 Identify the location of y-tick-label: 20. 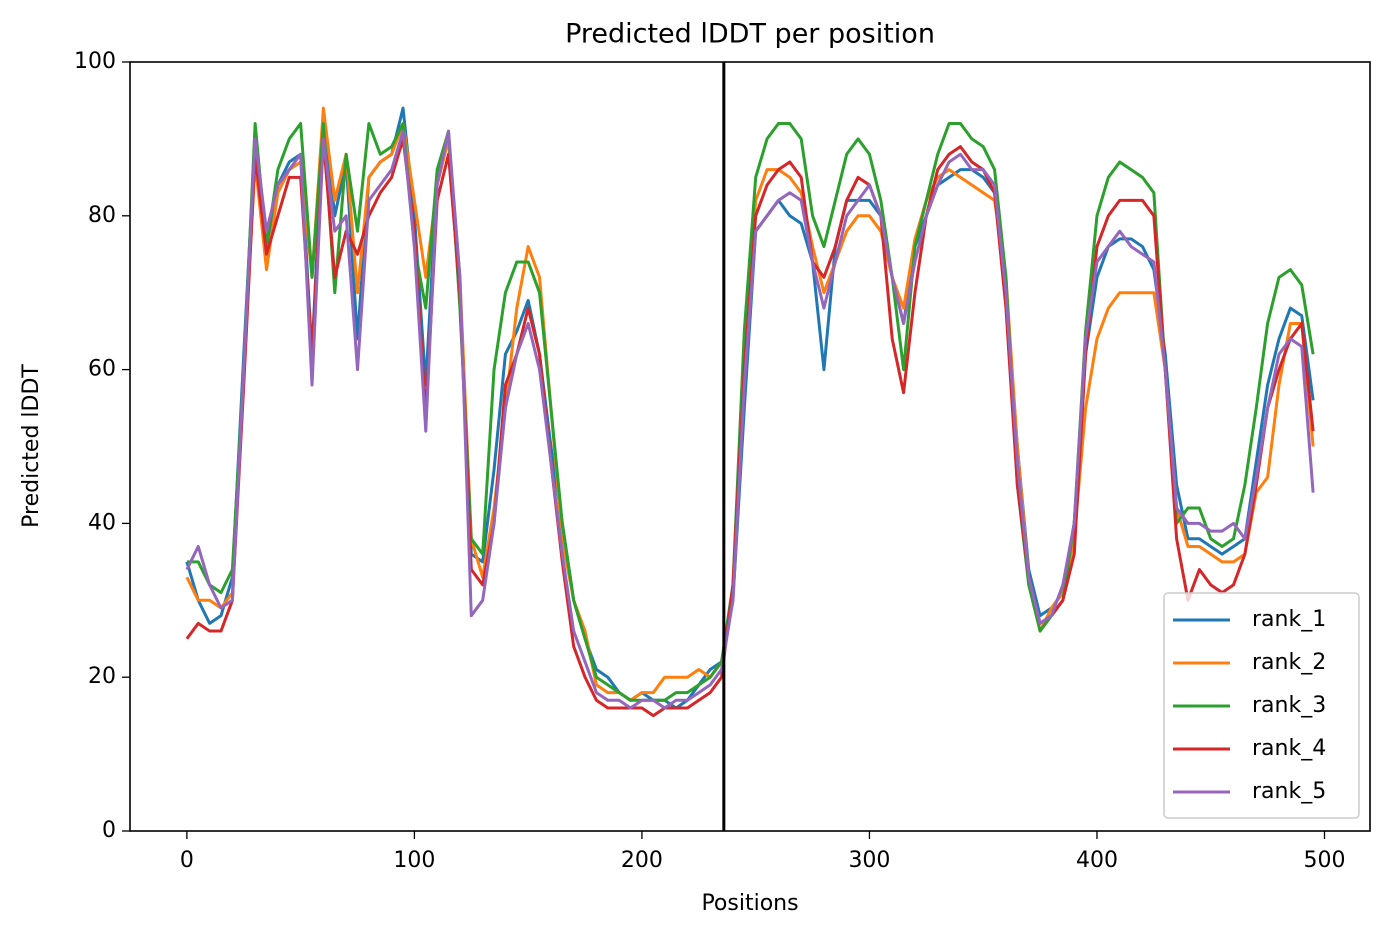
(102, 676).